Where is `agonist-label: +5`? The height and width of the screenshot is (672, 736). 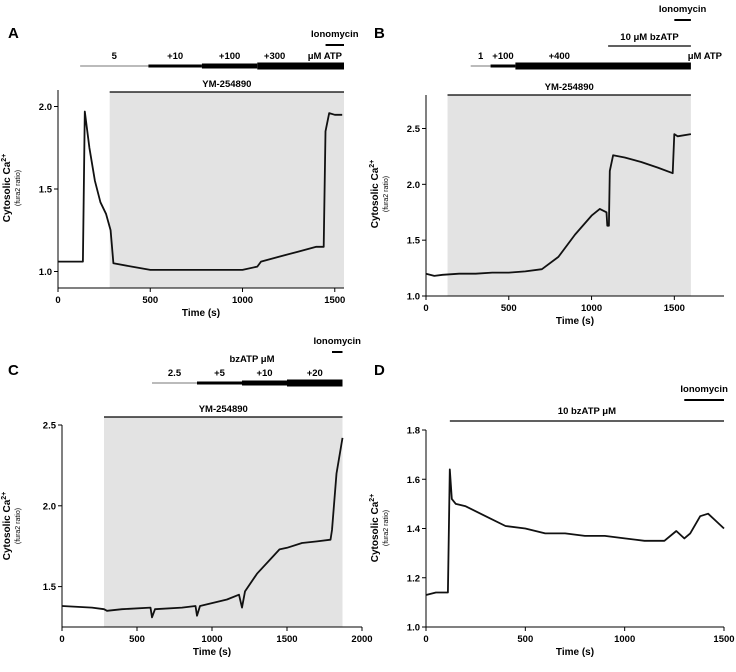 agonist-label: +5 is located at coordinates (220, 373).